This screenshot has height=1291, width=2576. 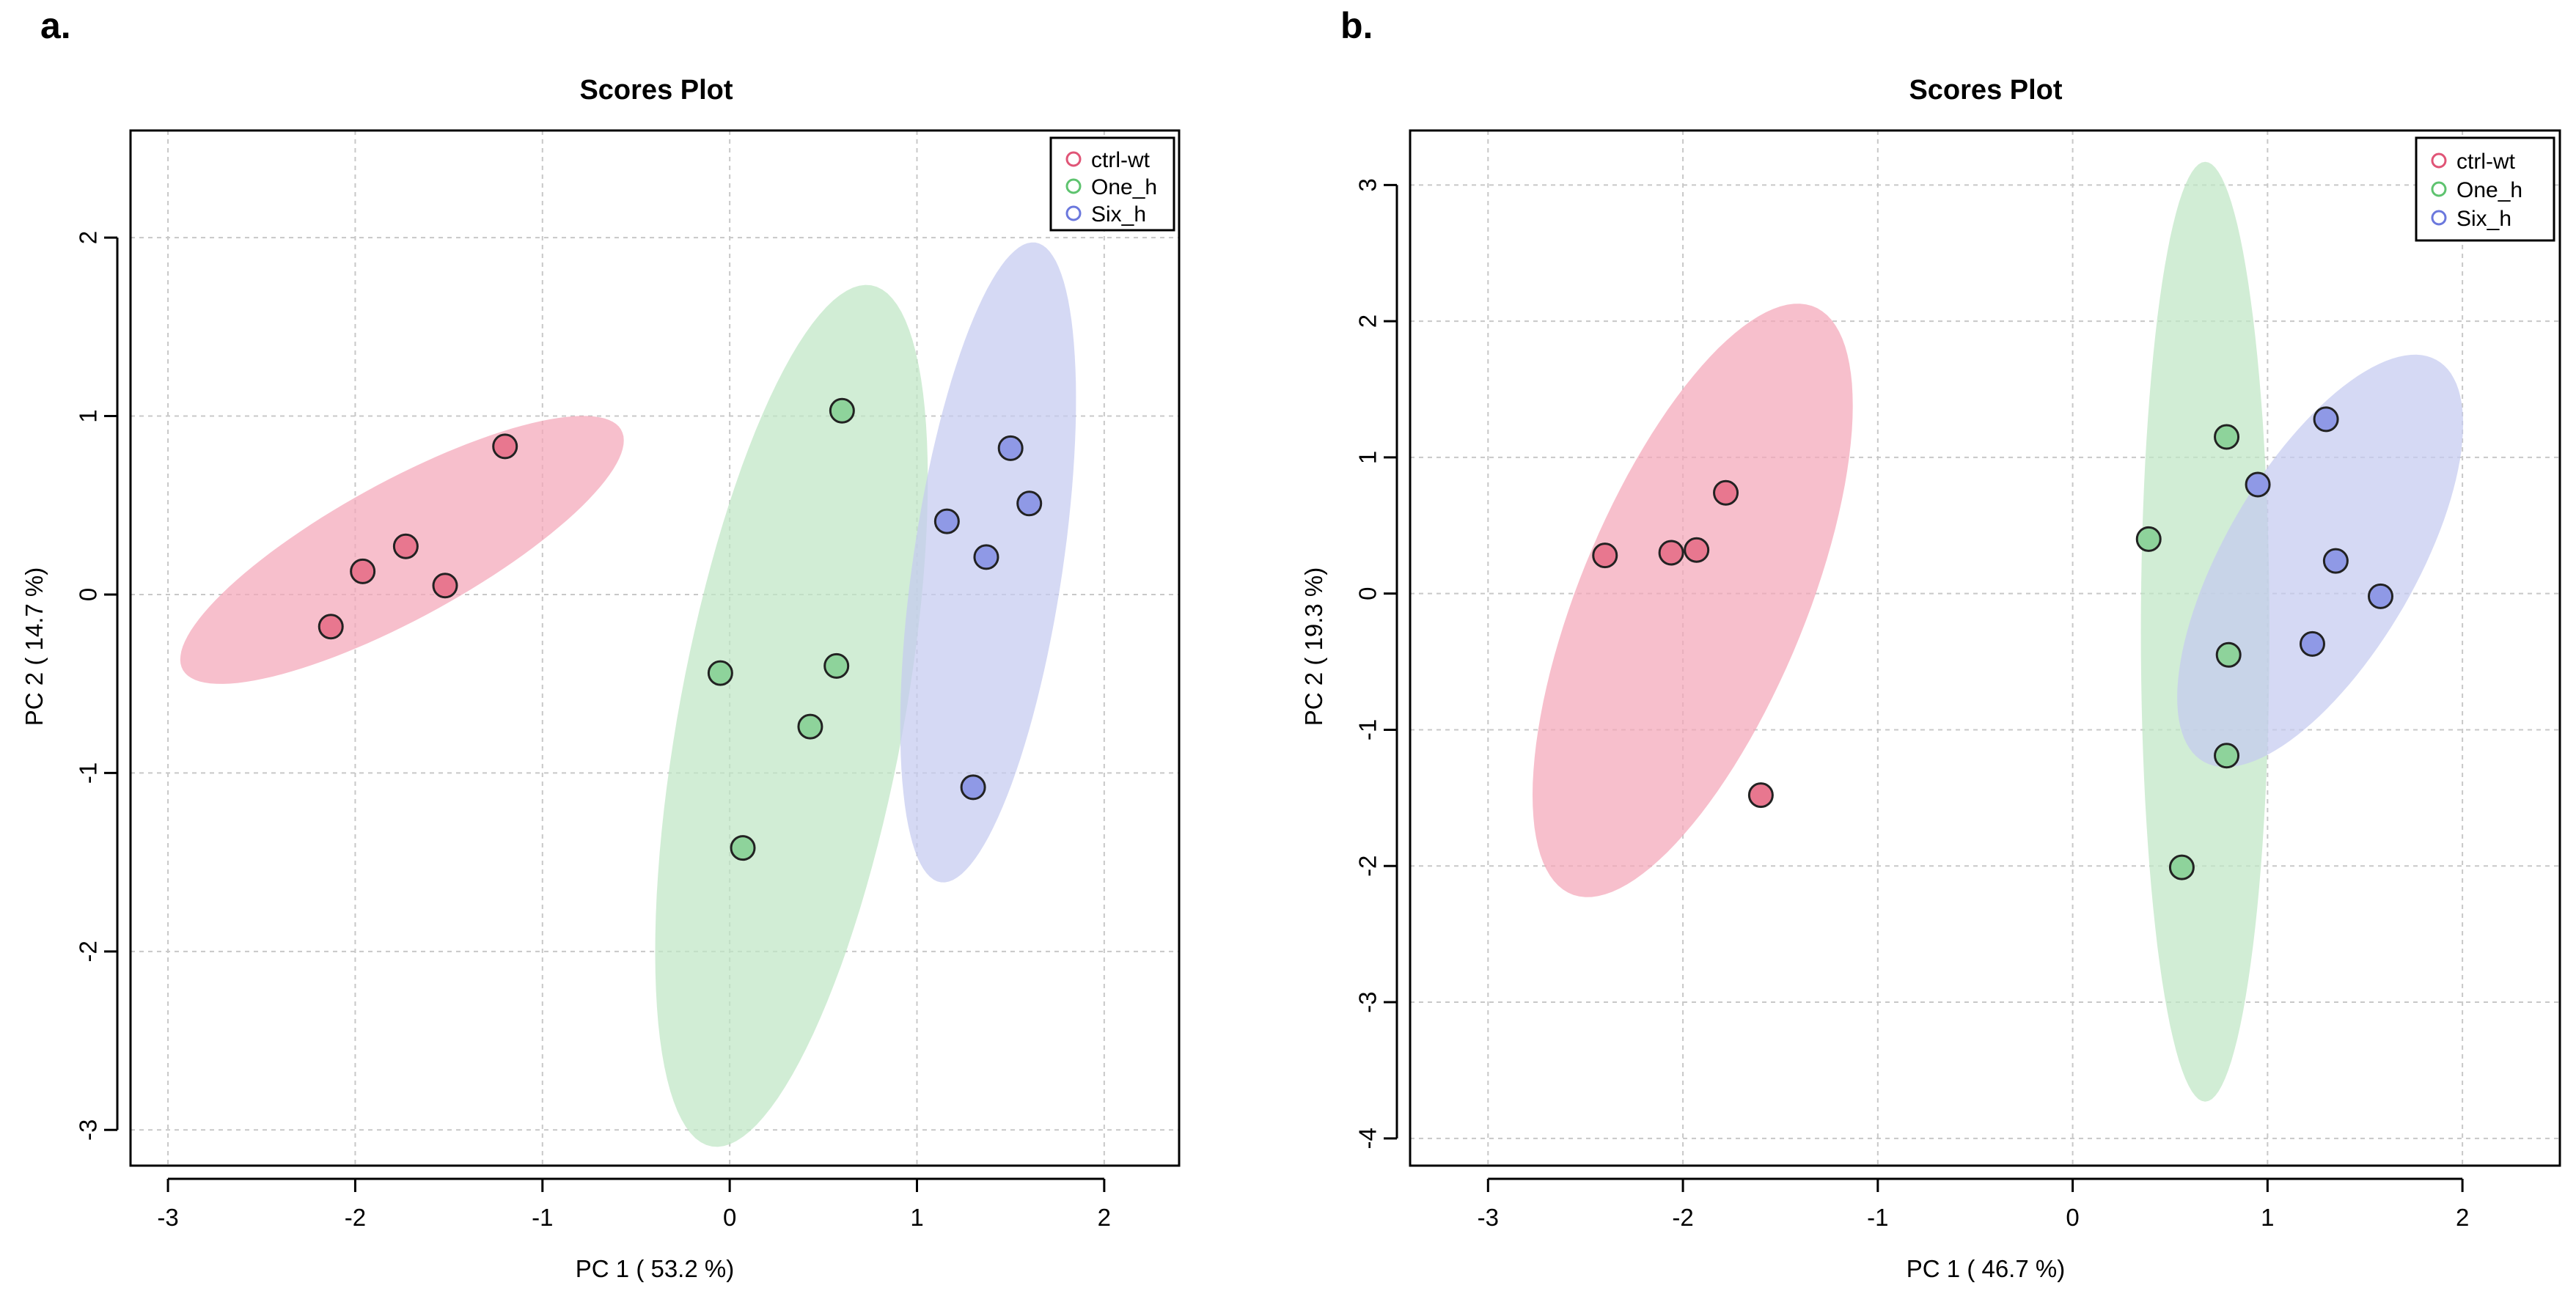 What do you see at coordinates (1993, 643) in the screenshot?
I see `panel-b-points` at bounding box center [1993, 643].